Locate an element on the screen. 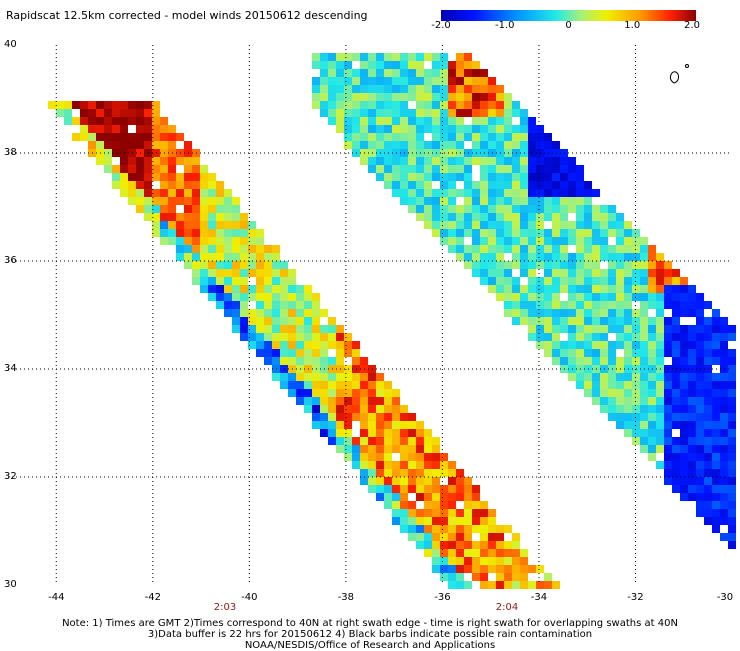 This screenshot has width=740, height=651. colorbar-tick-label: 0 is located at coordinates (568, 25).